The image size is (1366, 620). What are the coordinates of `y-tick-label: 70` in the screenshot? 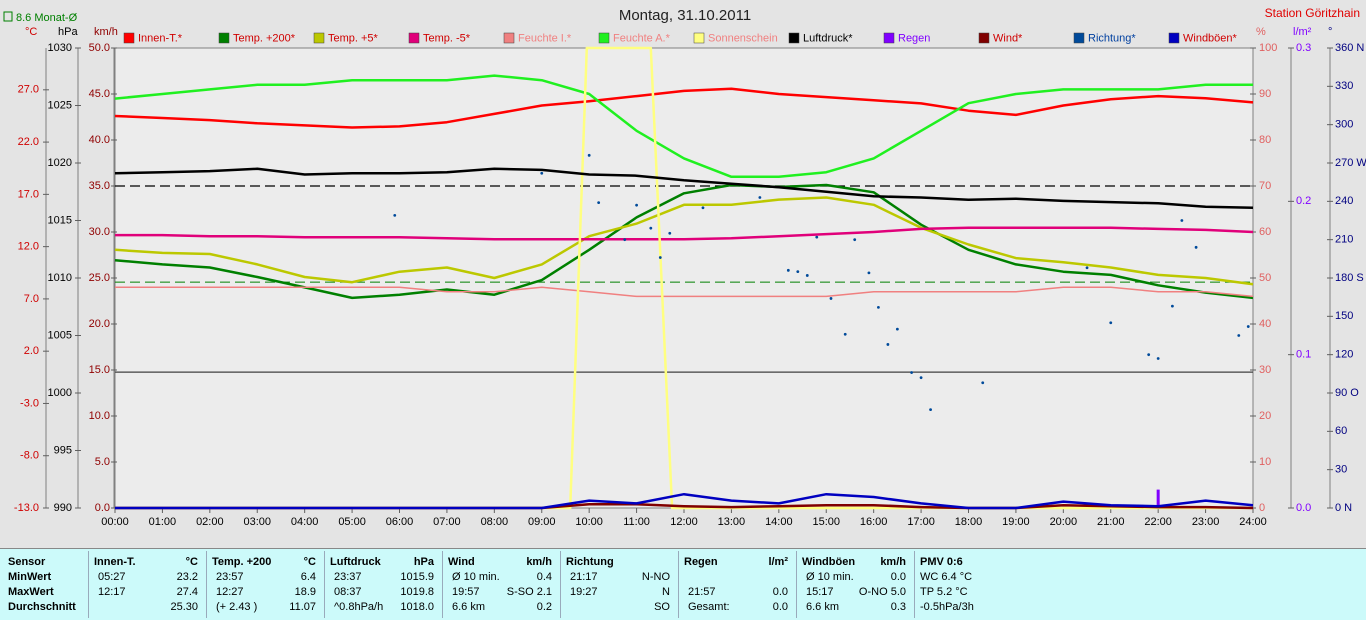 It's located at (1265, 186).